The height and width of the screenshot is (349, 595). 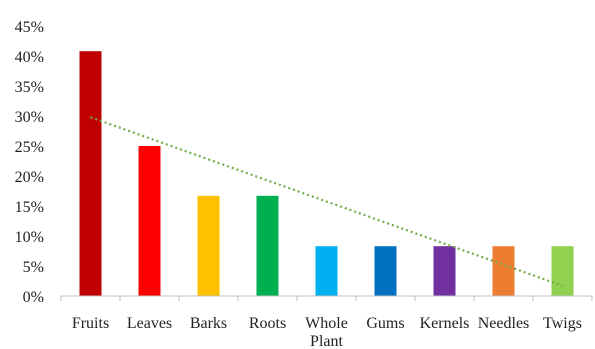 I want to click on y-tick-label: 45%, so click(x=29, y=27).